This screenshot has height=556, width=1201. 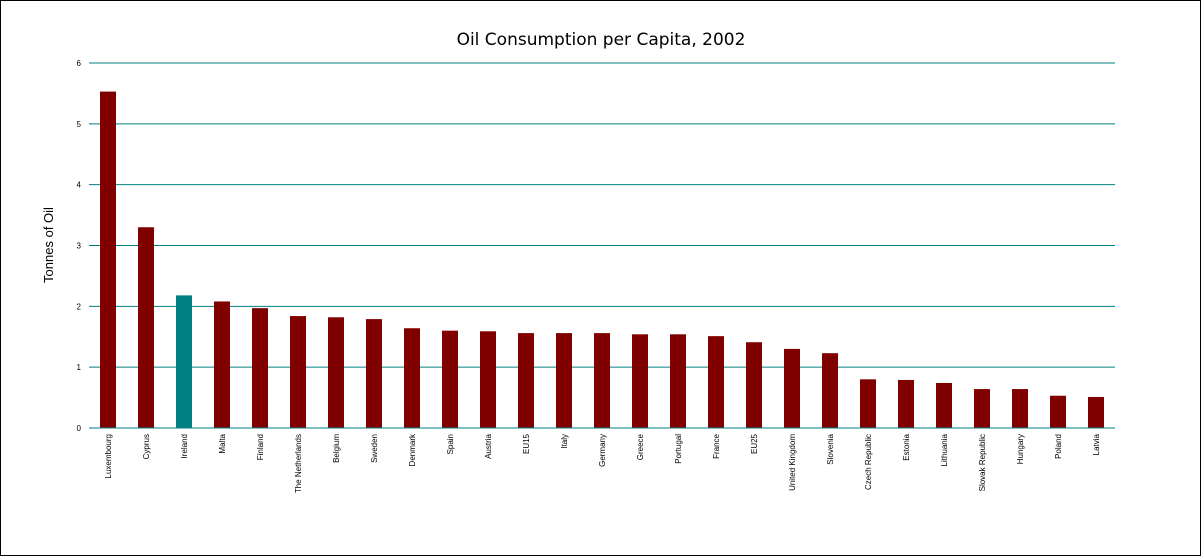 I want to click on bar-spain, so click(x=450, y=379).